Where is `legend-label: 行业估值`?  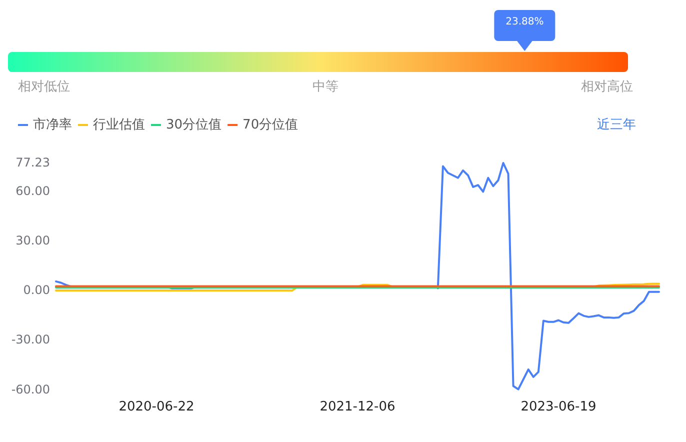 legend-label: 行业估值 is located at coordinates (119, 125).